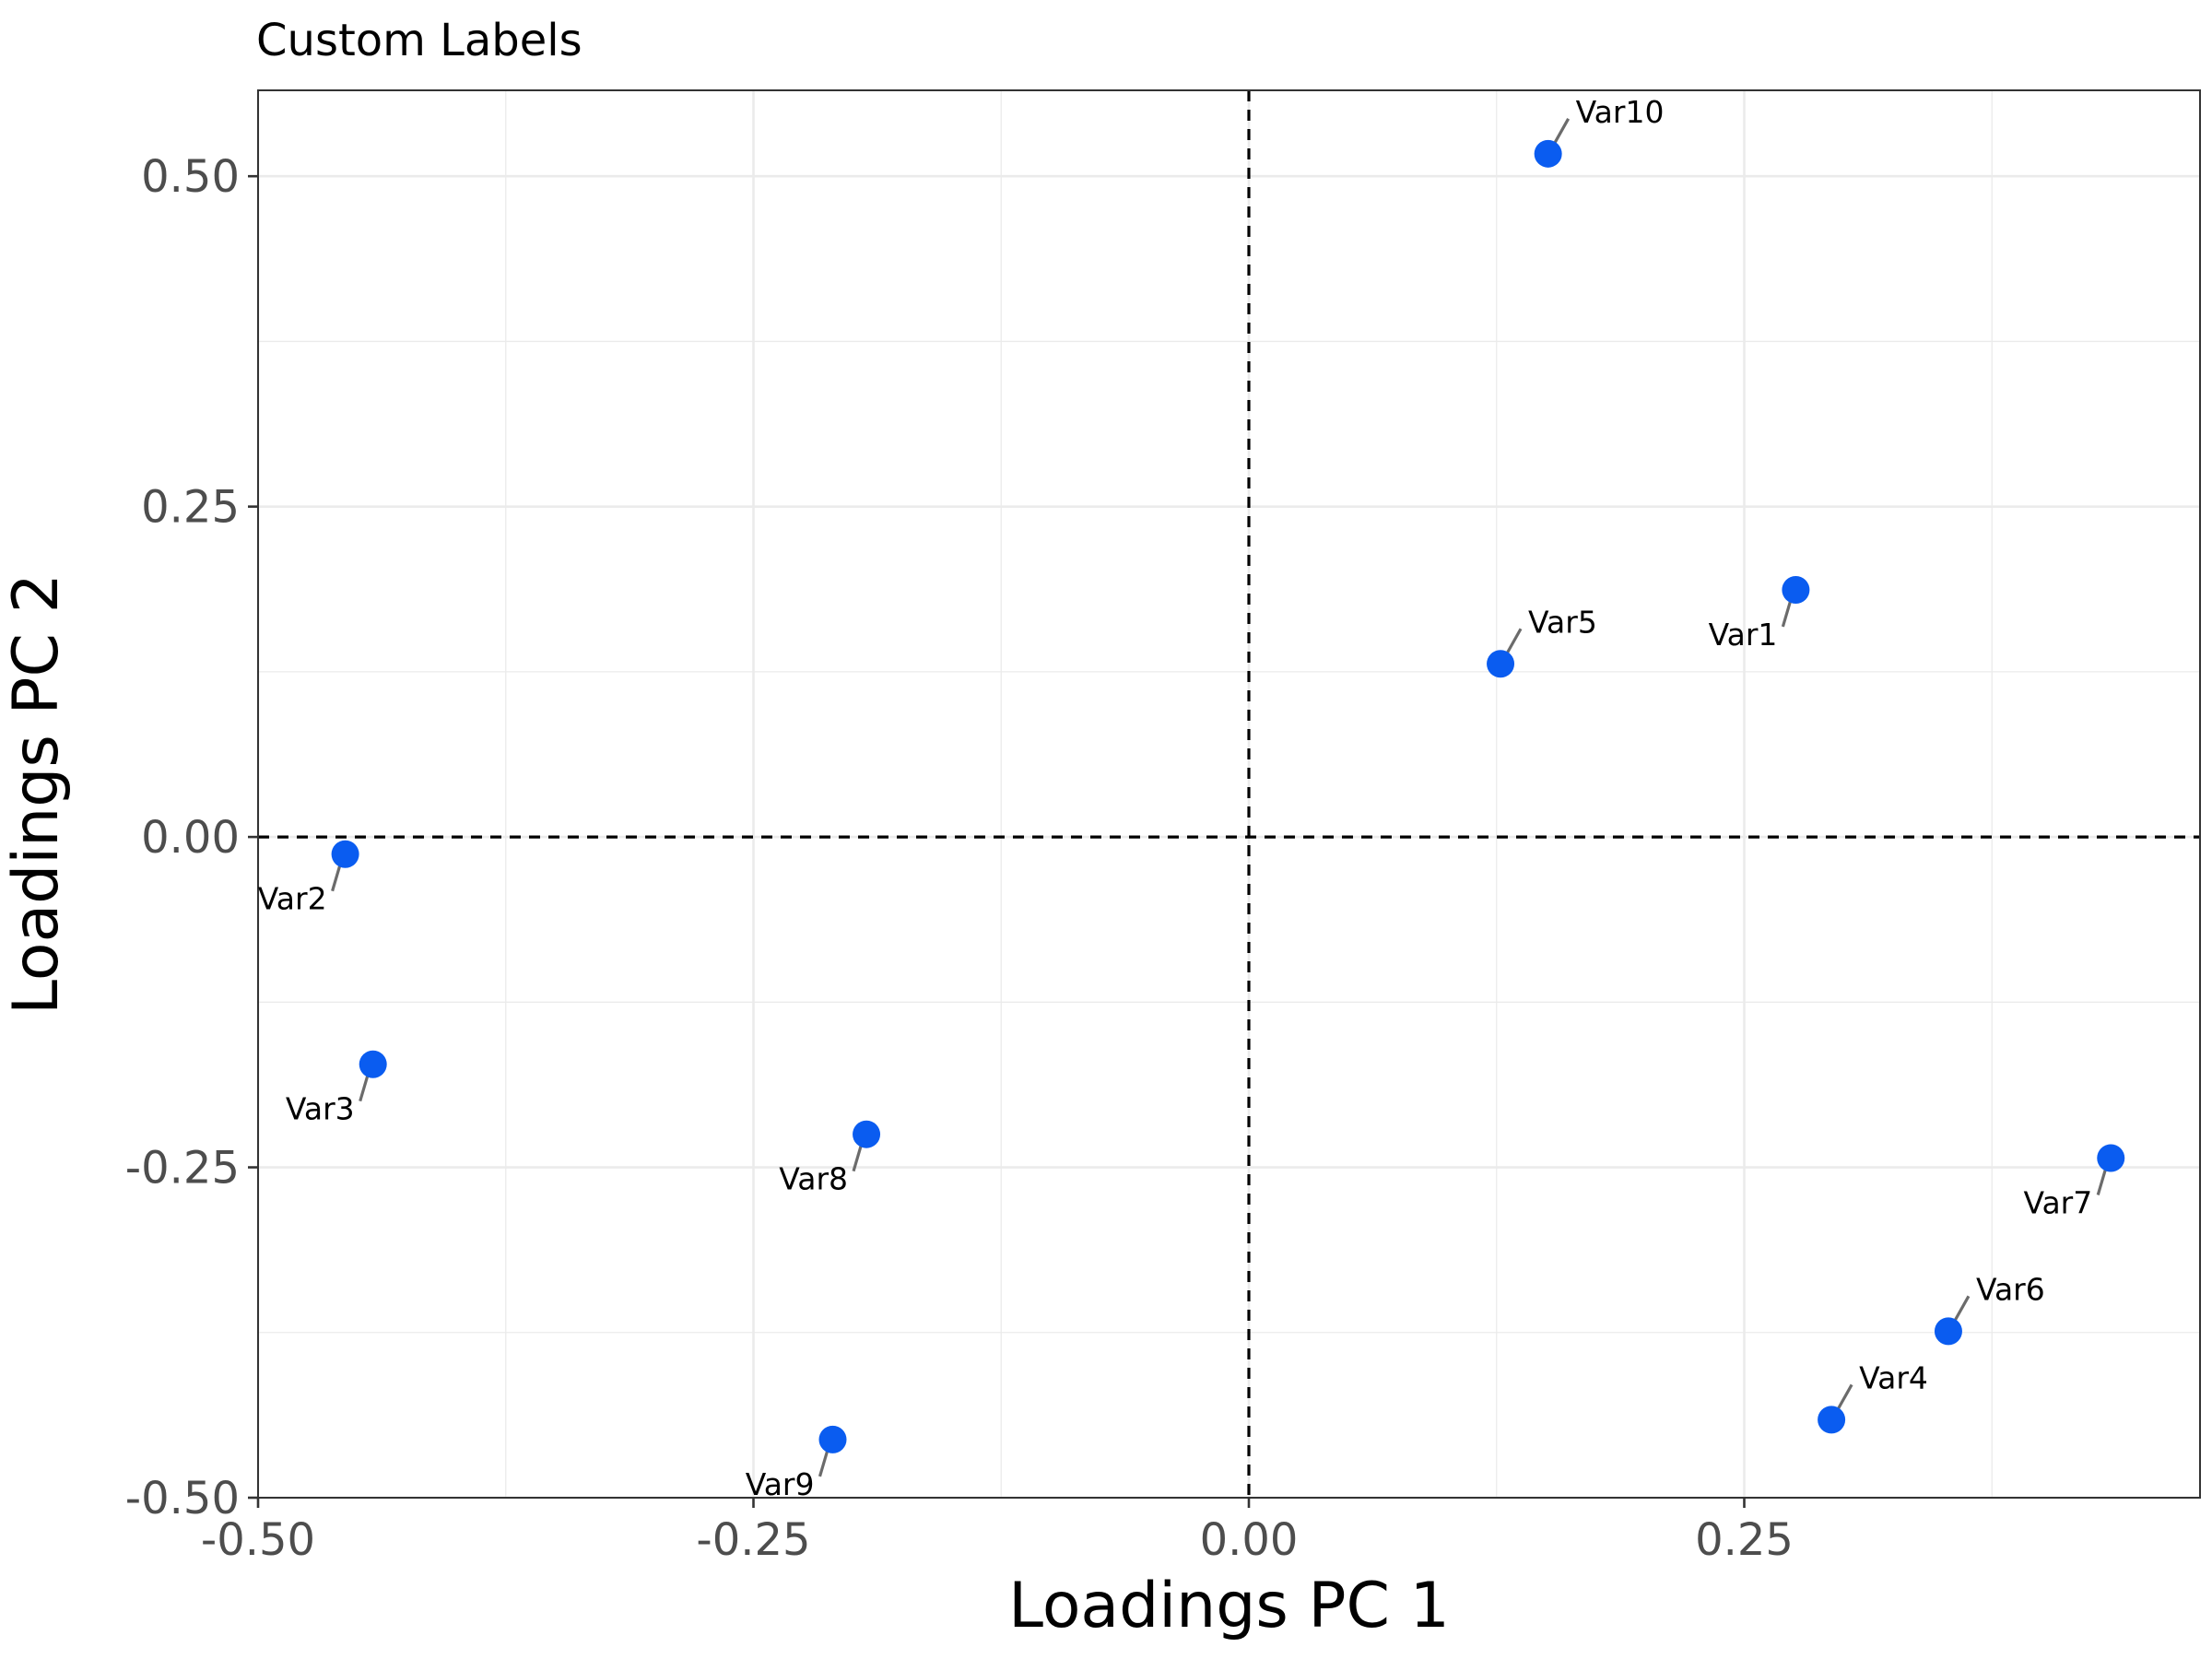 This screenshot has height=1659, width=2212. What do you see at coordinates (1249, 1540) in the screenshot?
I see `x-tick-label: 0.00` at bounding box center [1249, 1540].